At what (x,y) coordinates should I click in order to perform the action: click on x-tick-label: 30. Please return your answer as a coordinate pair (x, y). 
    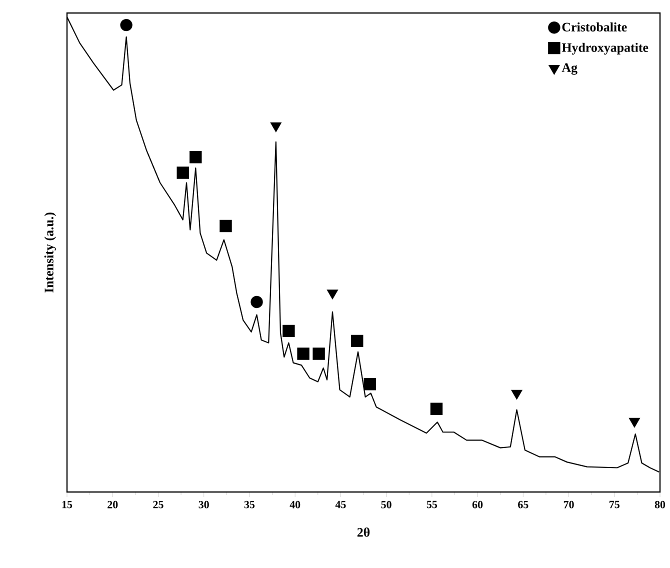
    Looking at the image, I should click on (203, 504).